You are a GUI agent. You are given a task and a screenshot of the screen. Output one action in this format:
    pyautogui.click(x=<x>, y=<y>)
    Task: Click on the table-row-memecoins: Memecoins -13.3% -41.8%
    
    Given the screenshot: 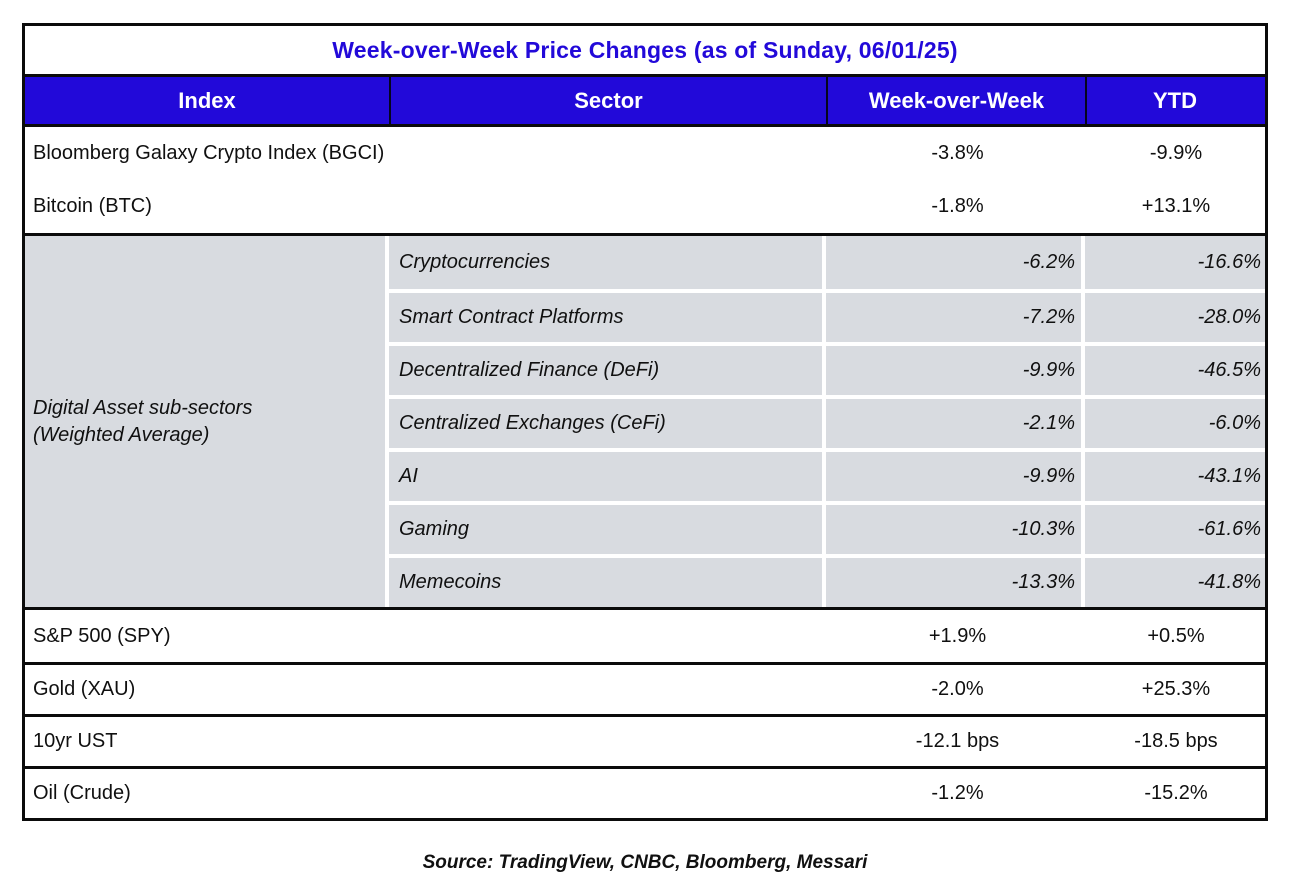 What is the action you would take?
    pyautogui.click(x=827, y=580)
    